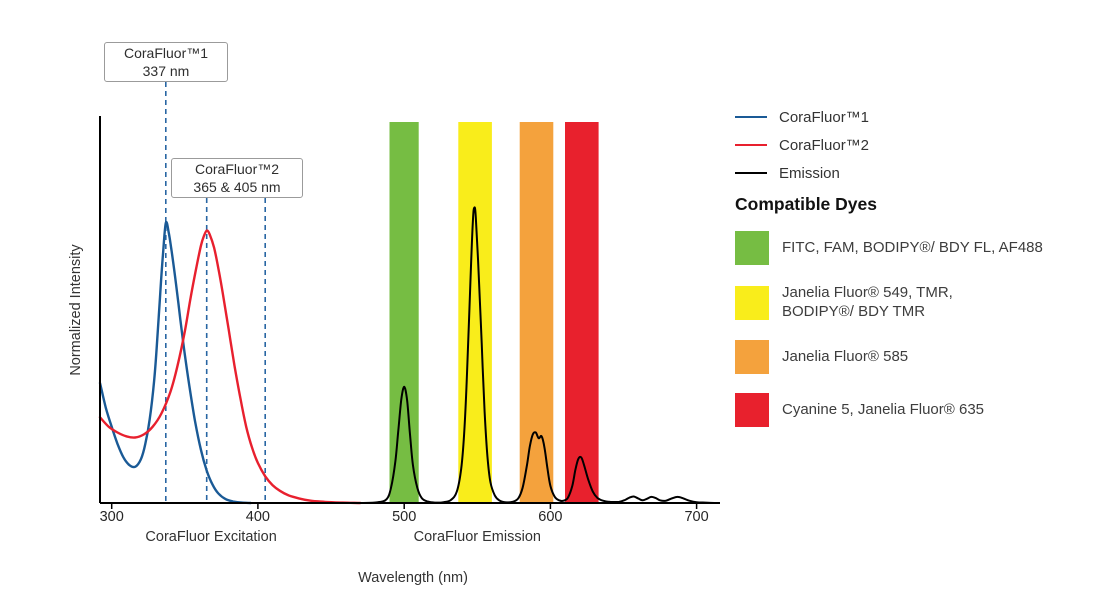 This screenshot has width=1110, height=612. What do you see at coordinates (257, 517) in the screenshot?
I see `x-tick-label-400: 400` at bounding box center [257, 517].